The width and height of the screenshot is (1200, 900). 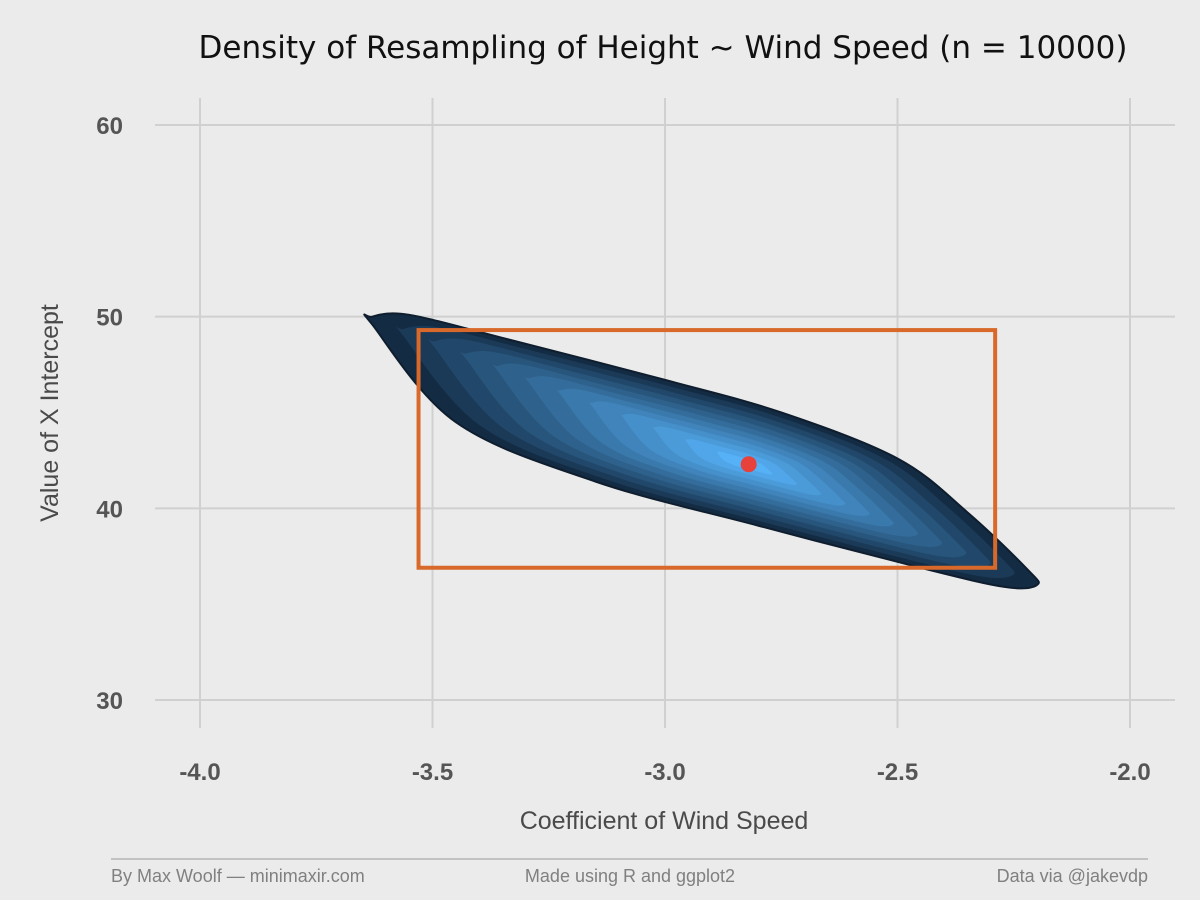 What do you see at coordinates (109, 126) in the screenshot?
I see `y-tick-label: 60` at bounding box center [109, 126].